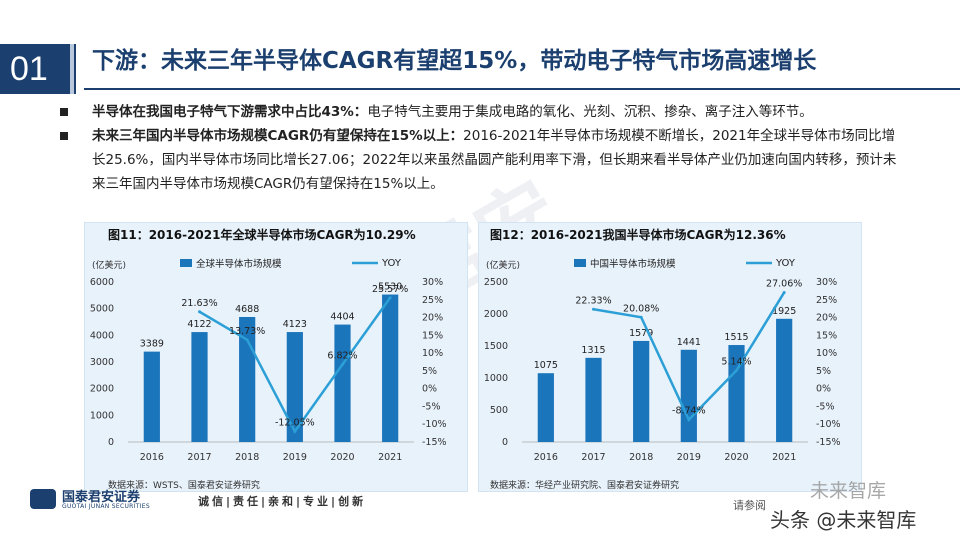 This screenshot has width=960, height=540. I want to click on bullet-heading: 未来三年国内半导体市场规模CAGR仍有望保持在15%以上：, so click(278, 136).